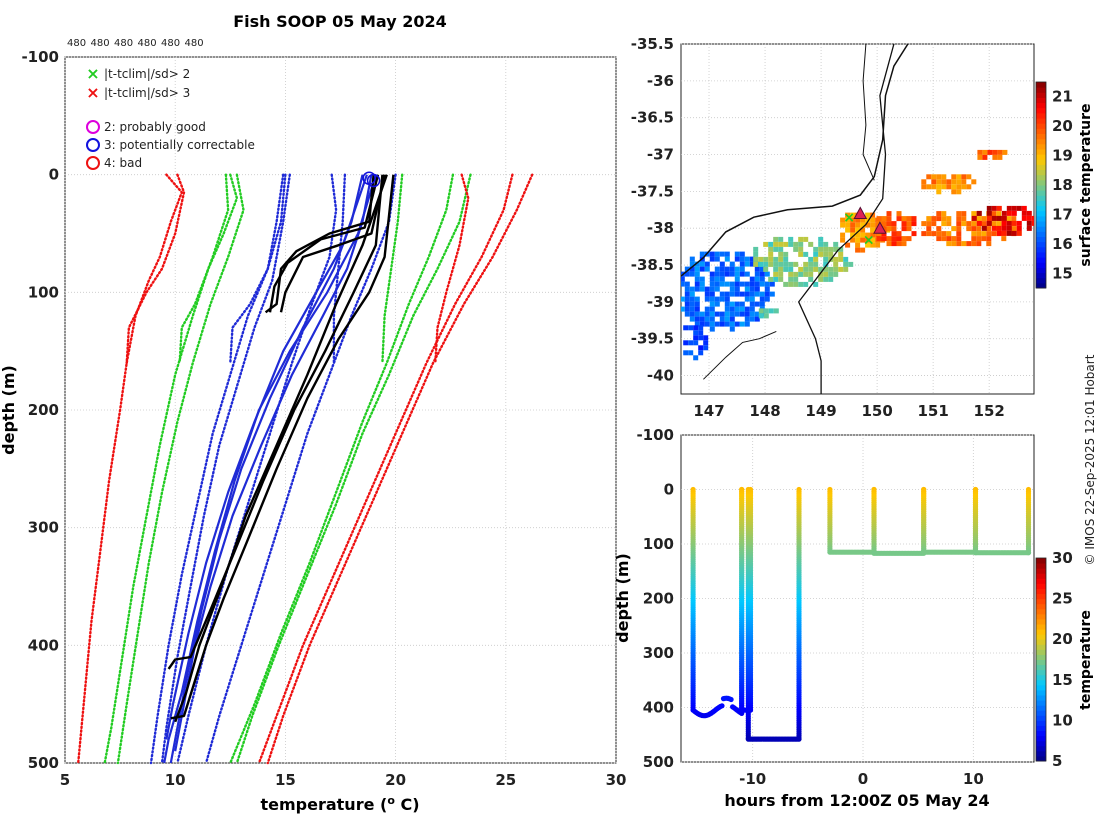  Describe the element at coordinates (1041, 659) in the screenshot. I see `colorbar-frame` at that location.